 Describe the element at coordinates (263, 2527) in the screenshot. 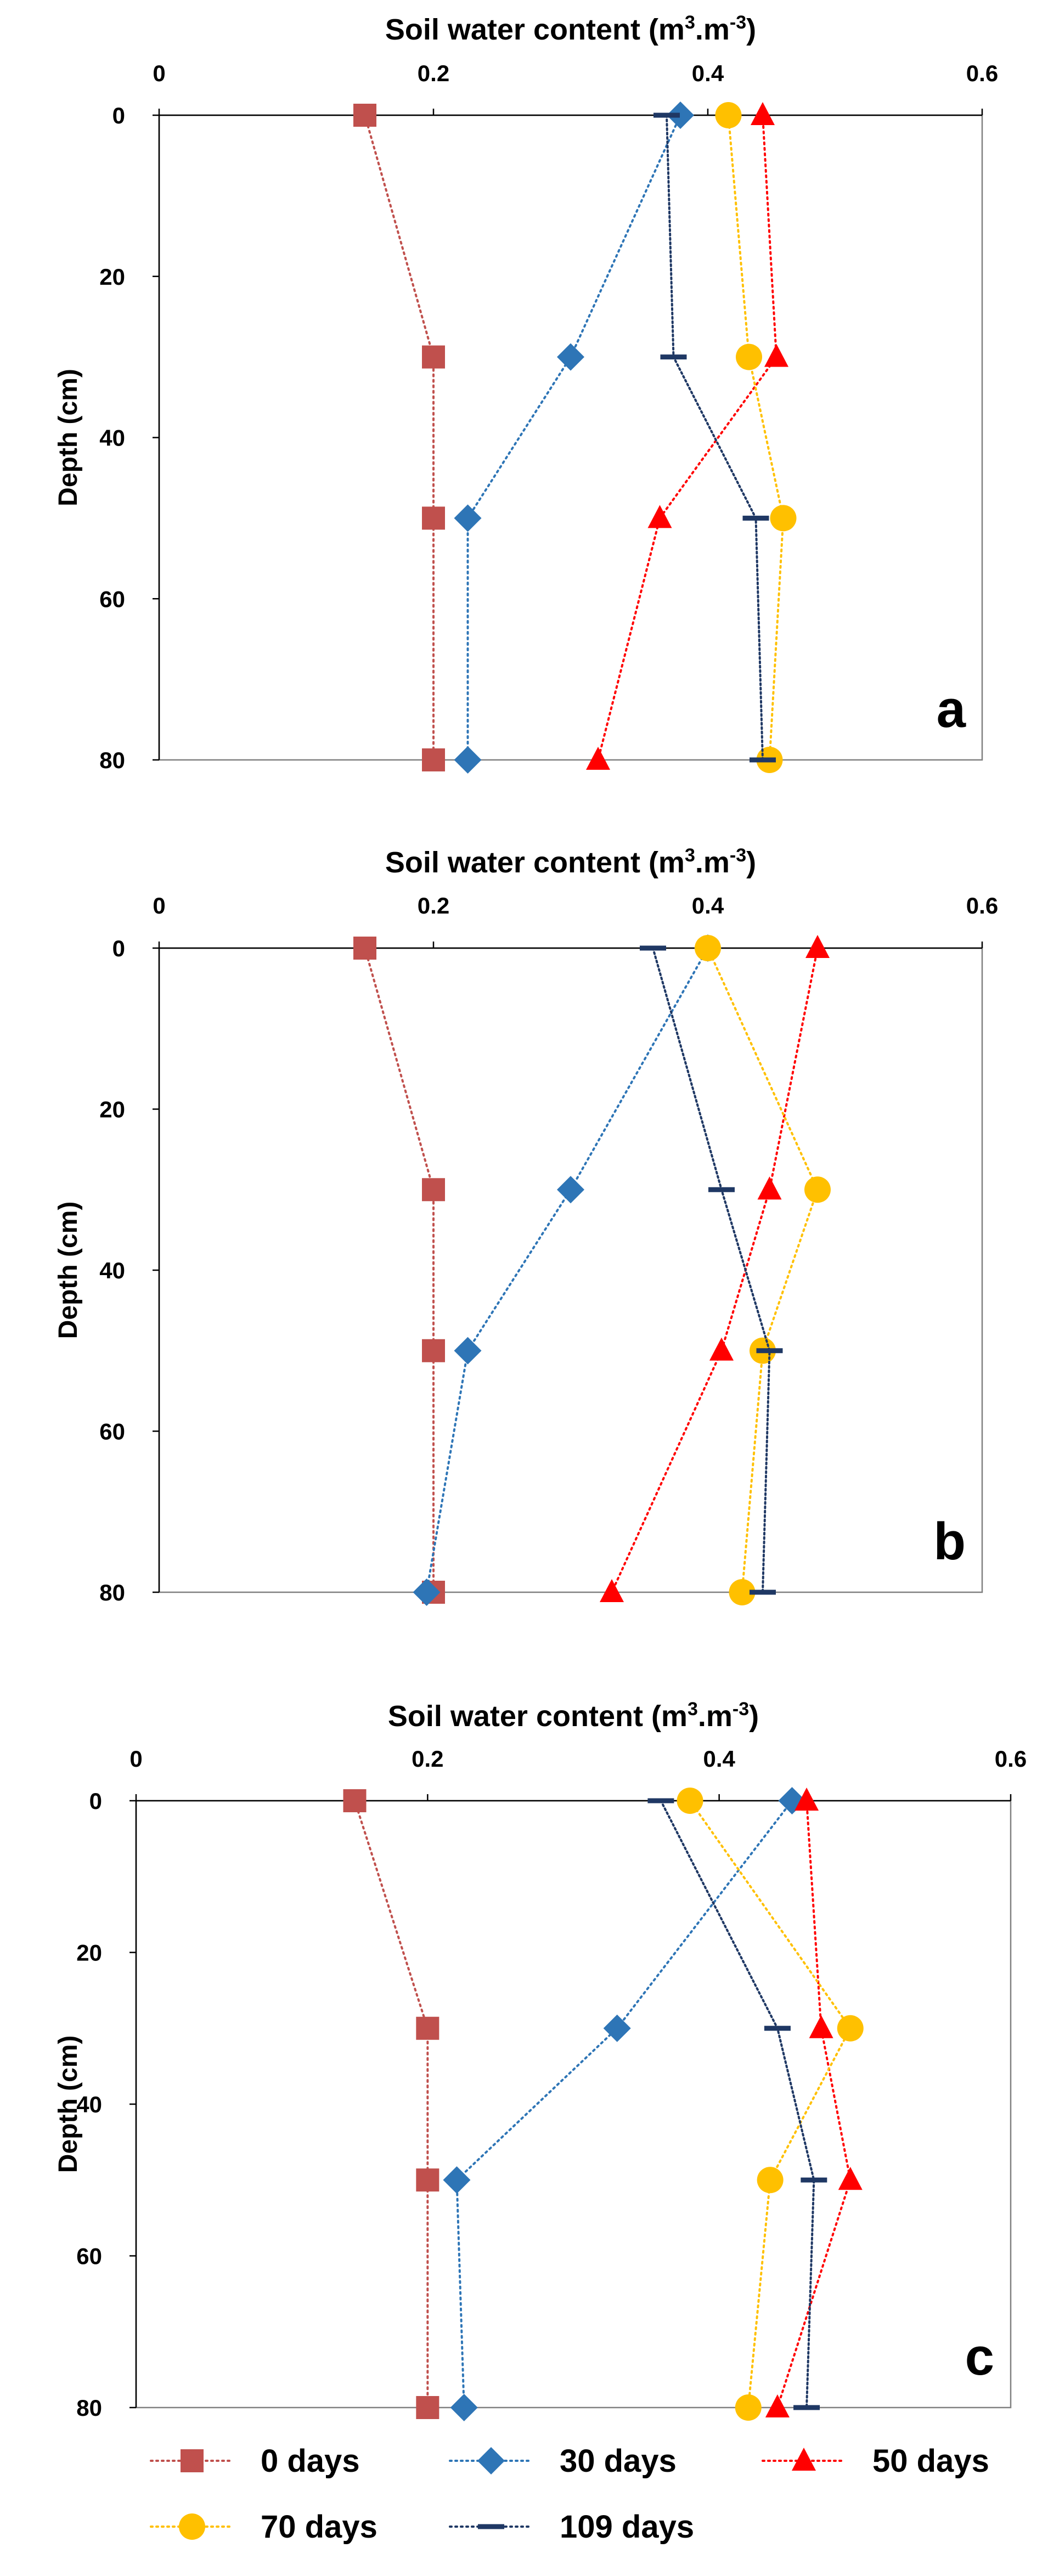

I see `legend-item: 70 days` at that location.